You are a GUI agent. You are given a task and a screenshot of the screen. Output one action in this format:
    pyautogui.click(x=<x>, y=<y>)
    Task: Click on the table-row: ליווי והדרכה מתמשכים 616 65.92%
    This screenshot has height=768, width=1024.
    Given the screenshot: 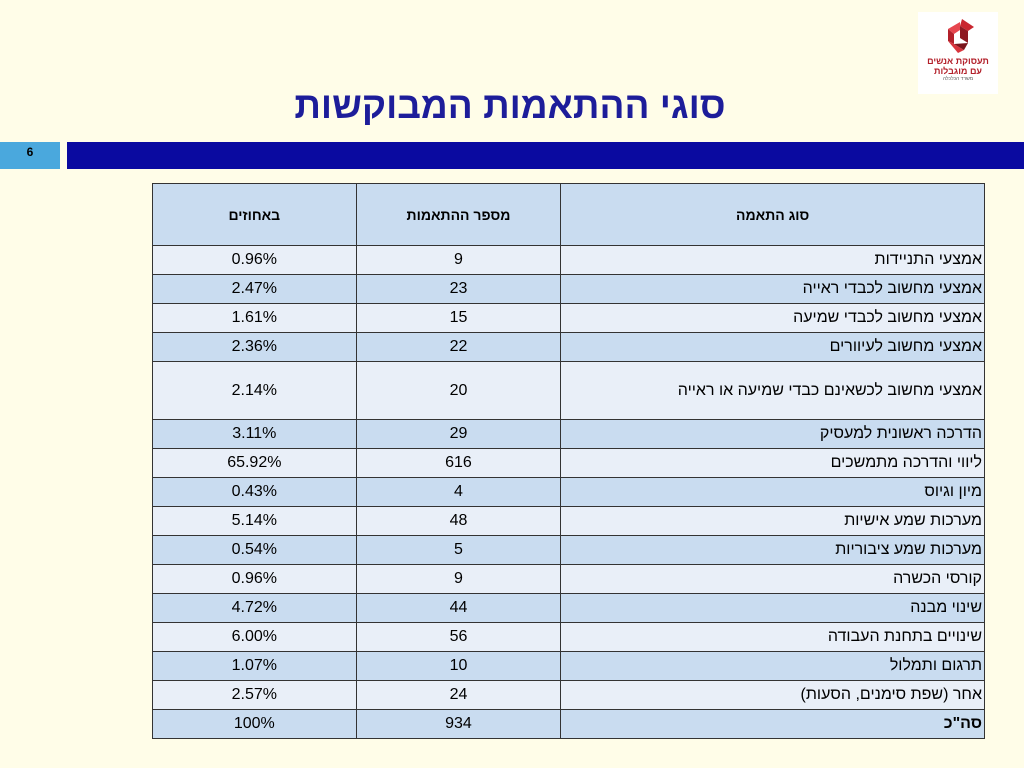 What is the action you would take?
    pyautogui.click(x=568, y=463)
    